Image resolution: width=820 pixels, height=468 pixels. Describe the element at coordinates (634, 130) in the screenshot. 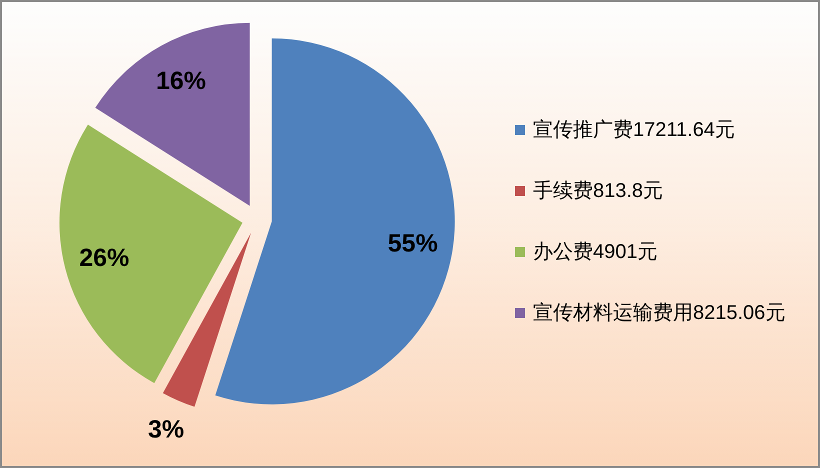

I see `legend-label: 宣传推广费17211.64元` at that location.